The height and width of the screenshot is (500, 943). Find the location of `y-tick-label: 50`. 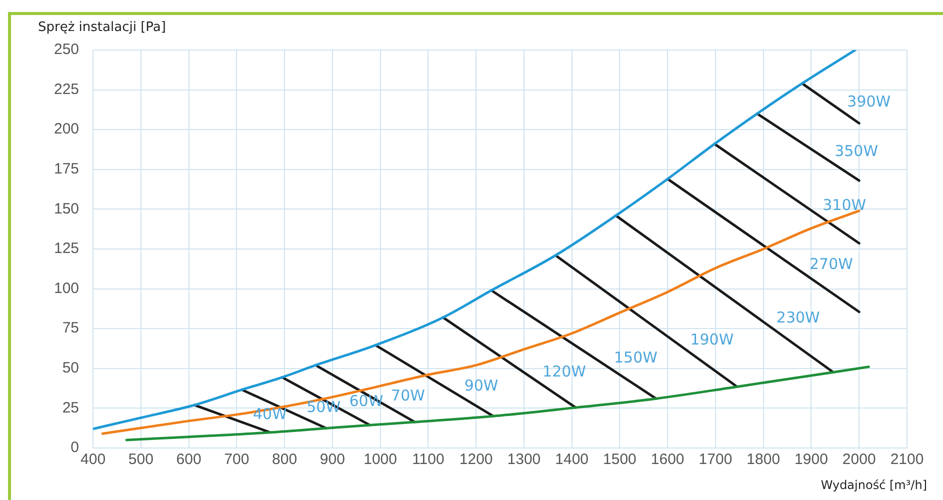

y-tick-label: 50 is located at coordinates (71, 368).